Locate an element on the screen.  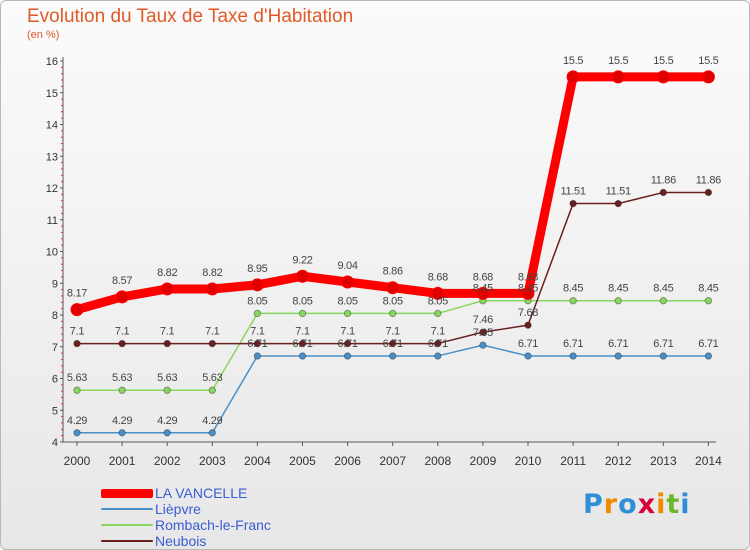
x-tick-label: 2011 is located at coordinates (573, 461).